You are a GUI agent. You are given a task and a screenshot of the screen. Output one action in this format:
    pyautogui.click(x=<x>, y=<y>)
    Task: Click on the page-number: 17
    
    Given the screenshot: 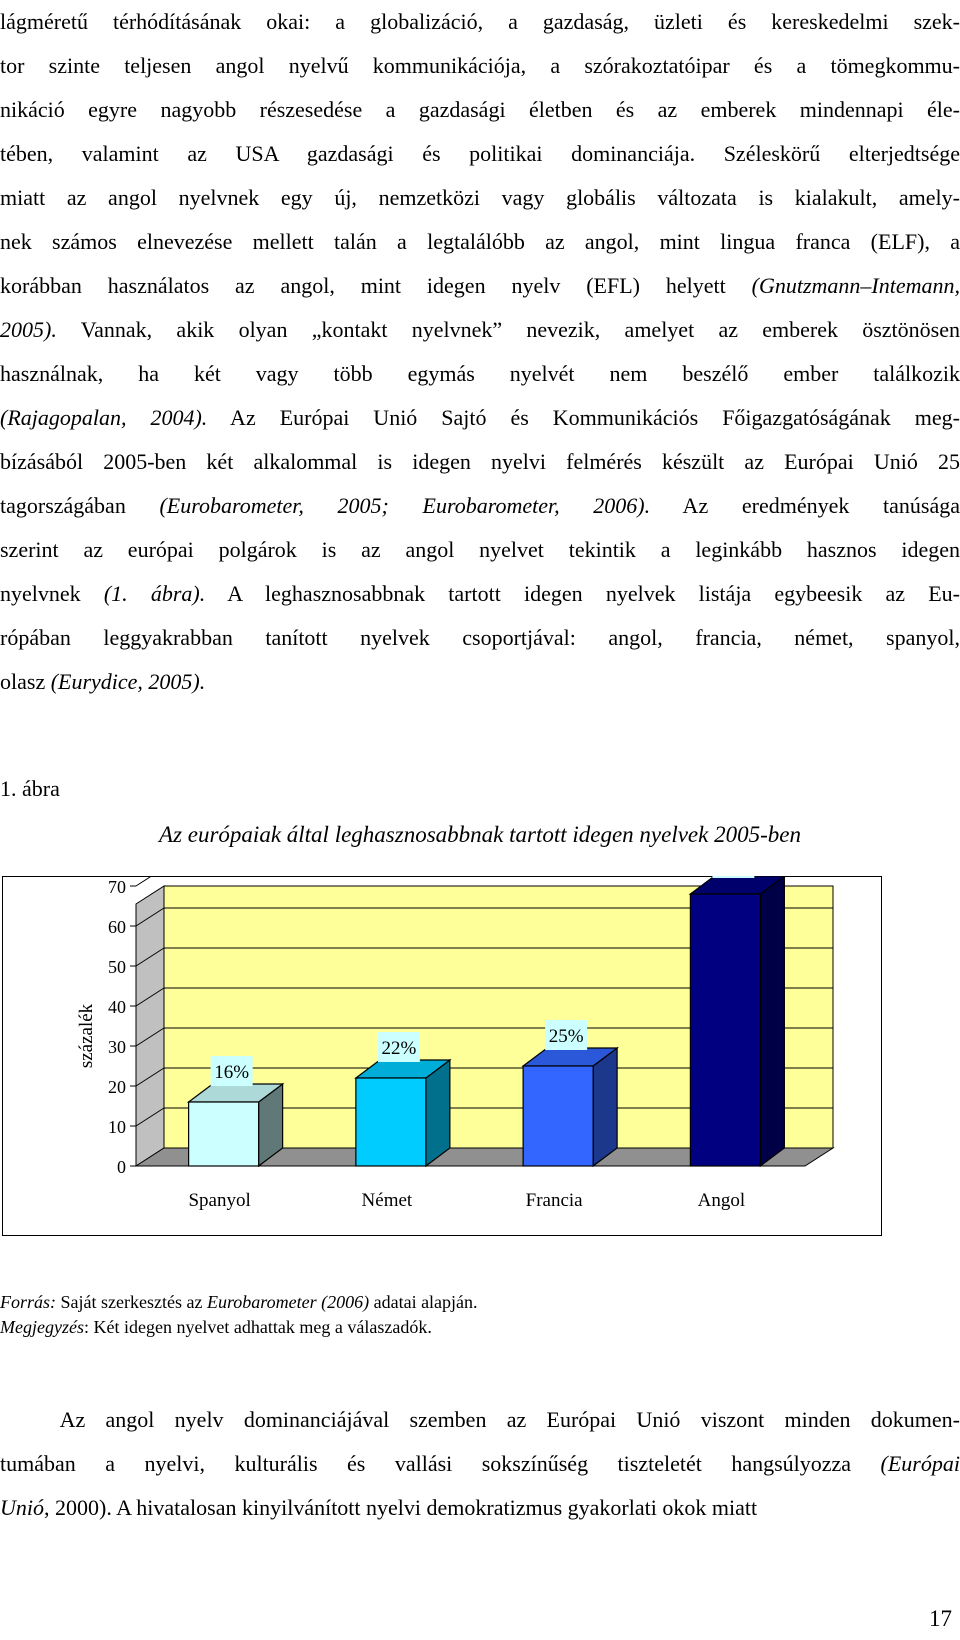 What is the action you would take?
    pyautogui.click(x=940, y=1618)
    